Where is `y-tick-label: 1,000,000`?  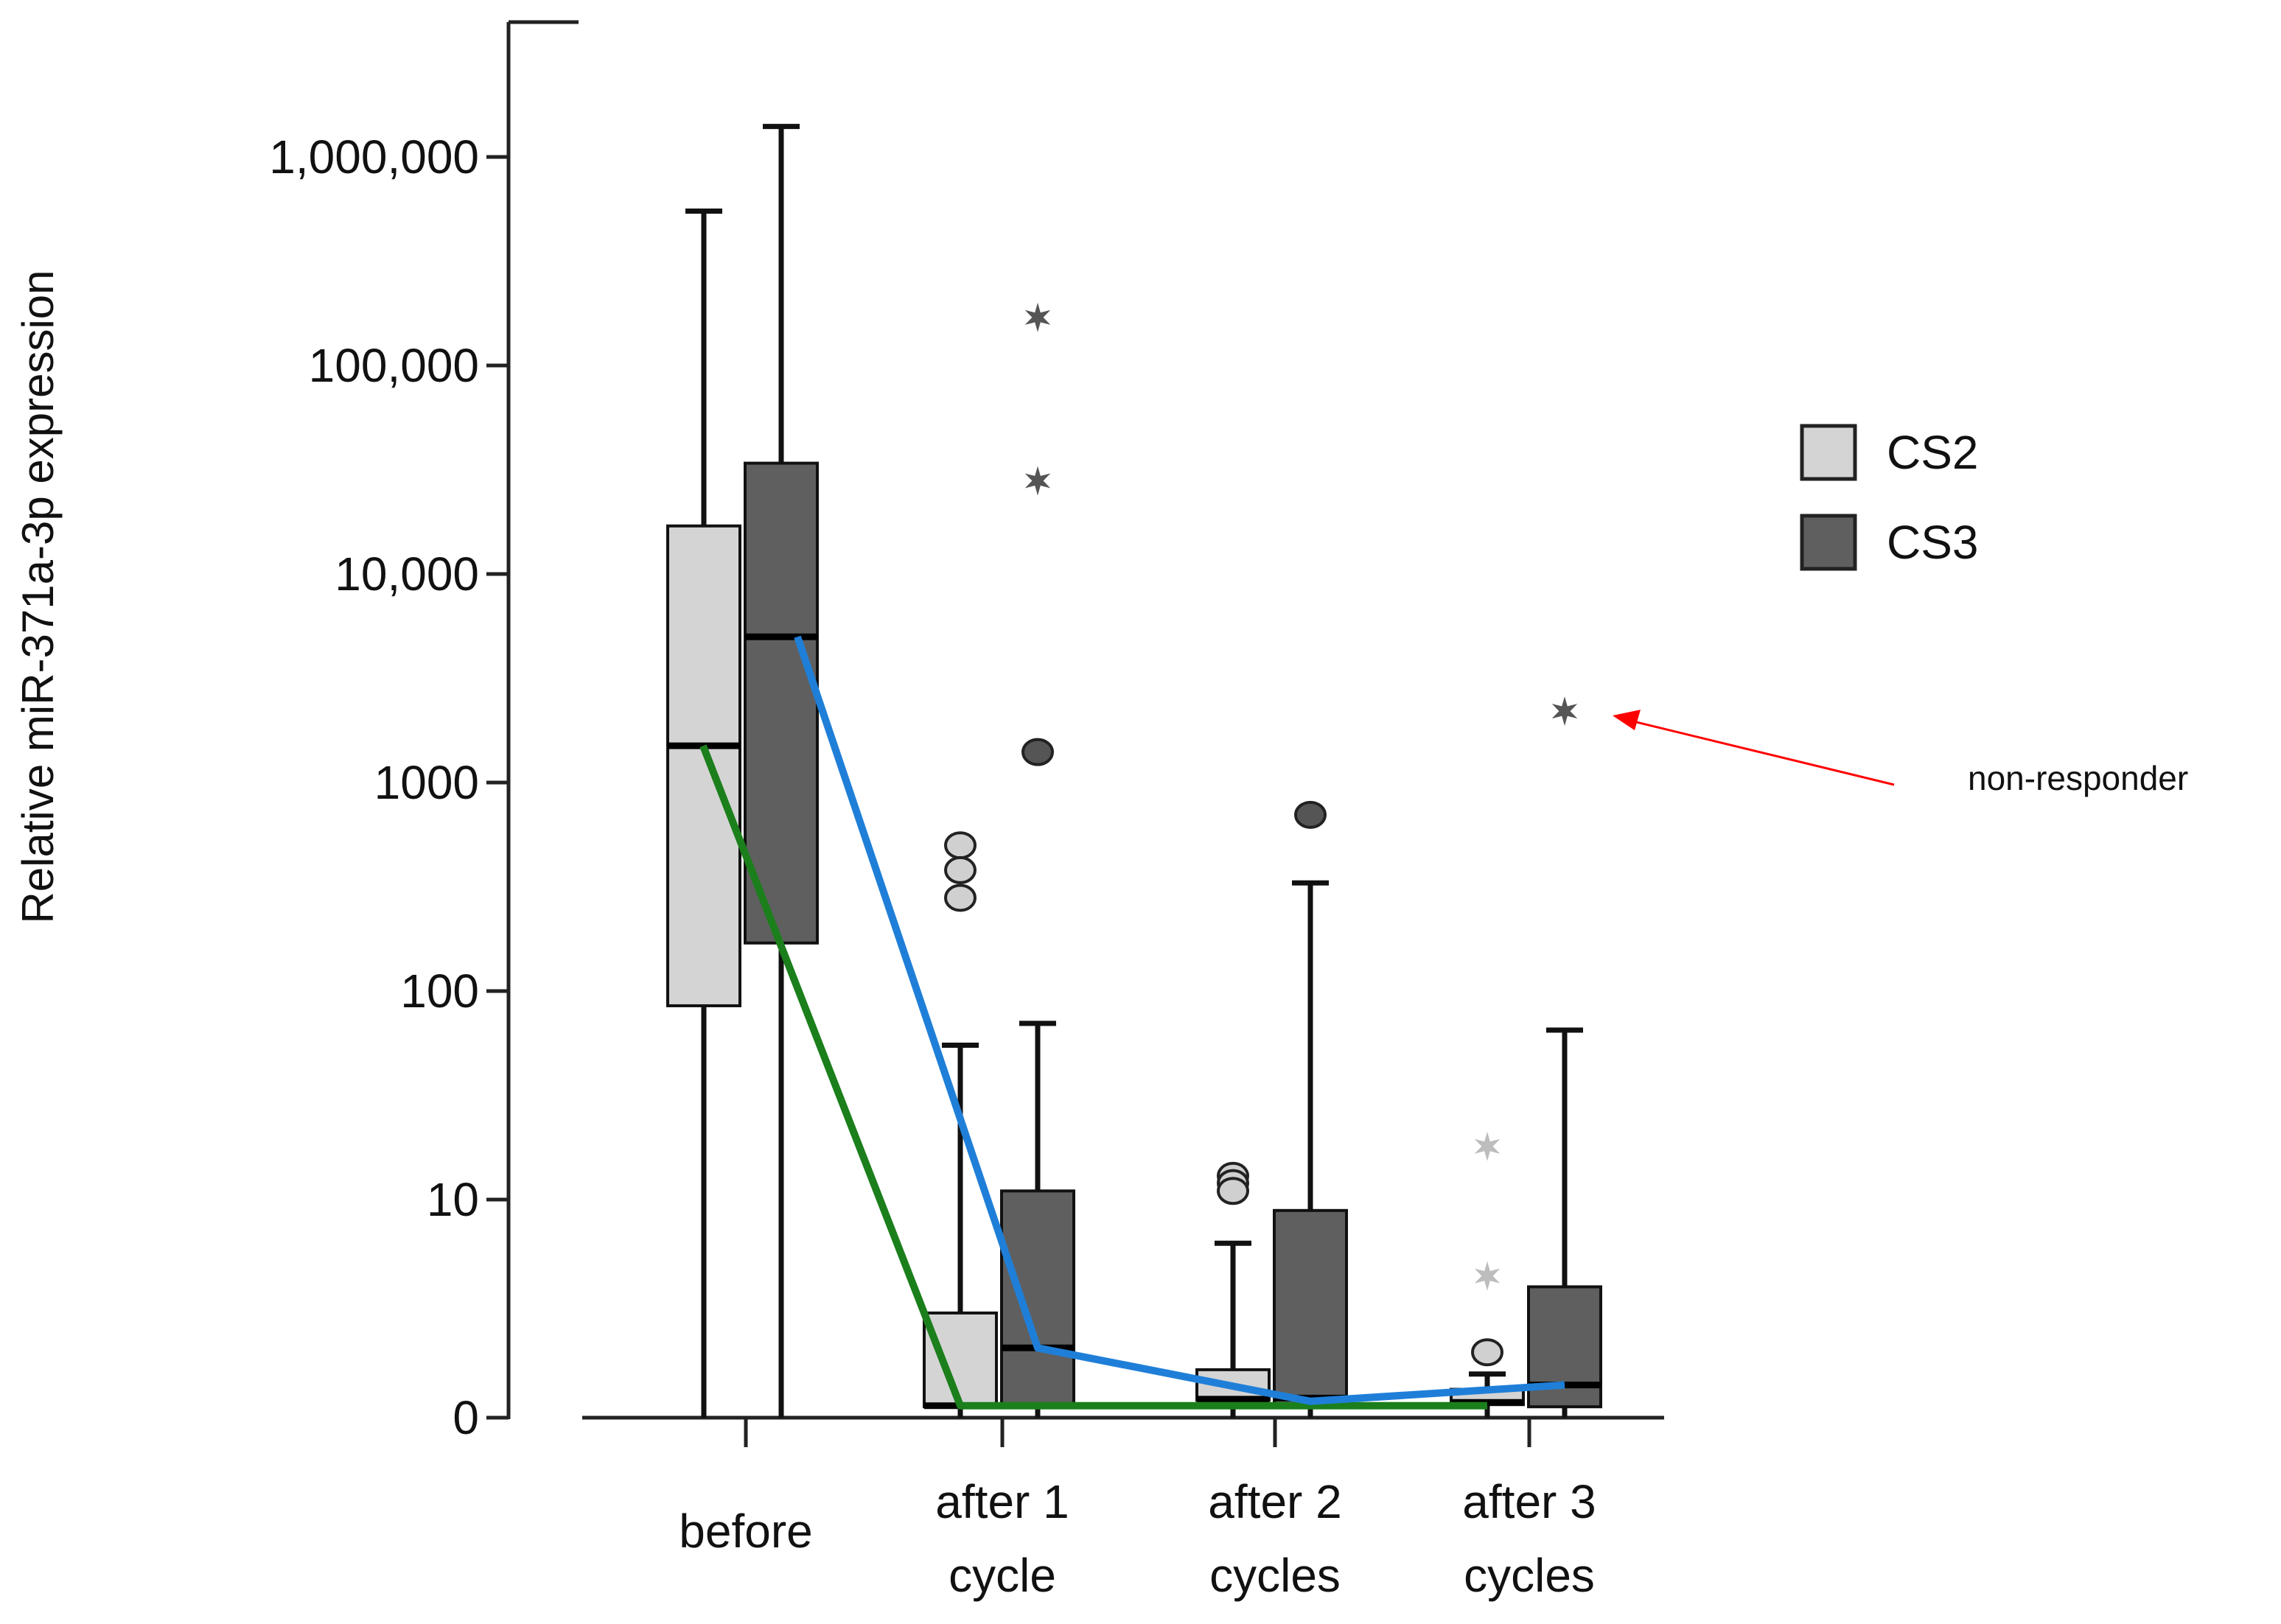
y-tick-label: 1,000,000 is located at coordinates (374, 156).